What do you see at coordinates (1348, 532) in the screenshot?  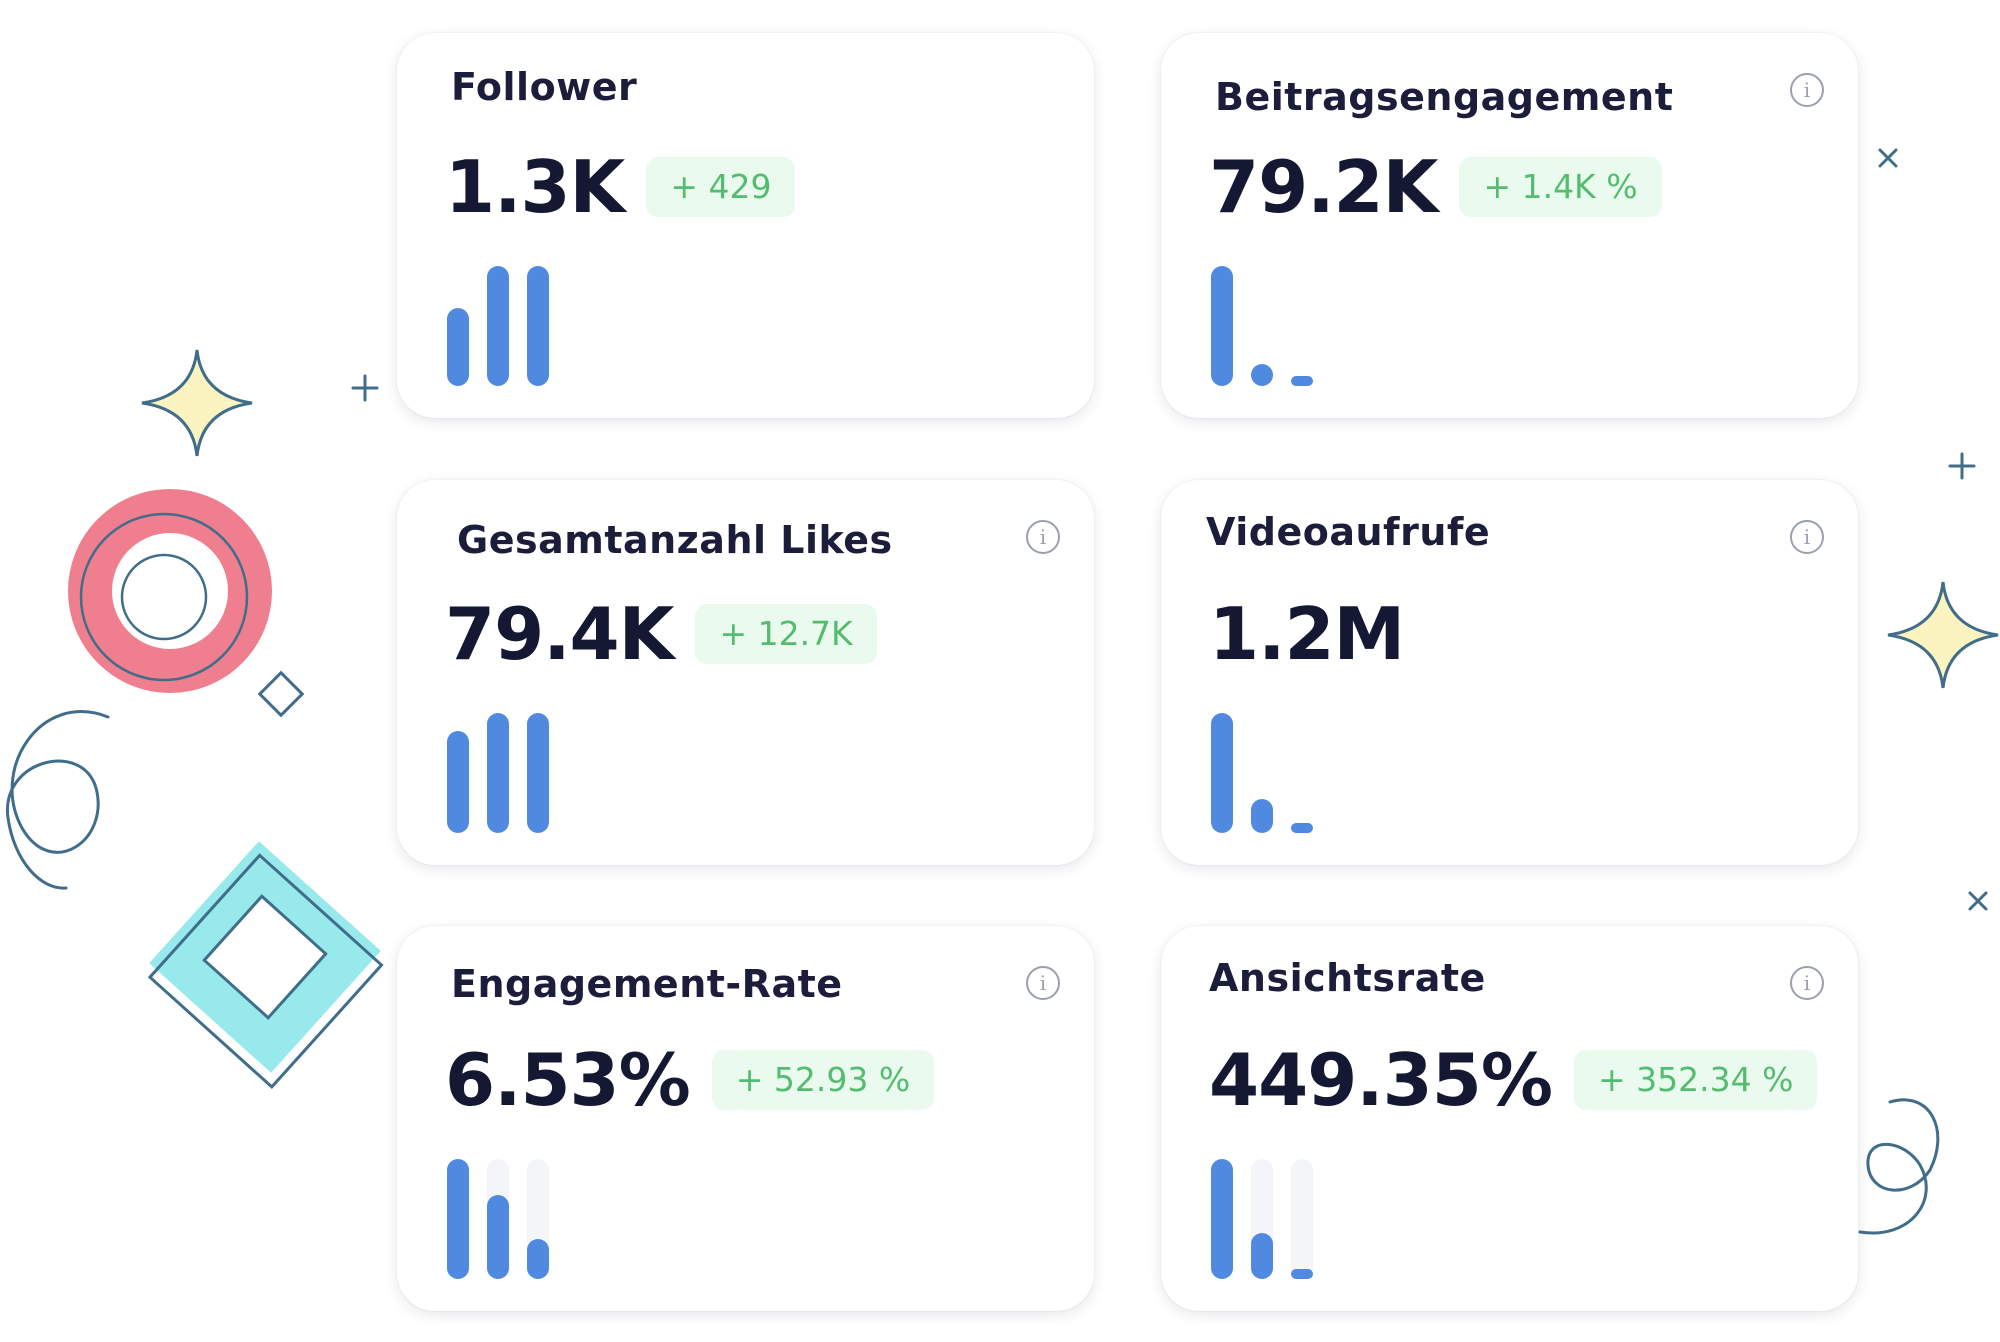 I see `card-title: Videoaufrufe` at bounding box center [1348, 532].